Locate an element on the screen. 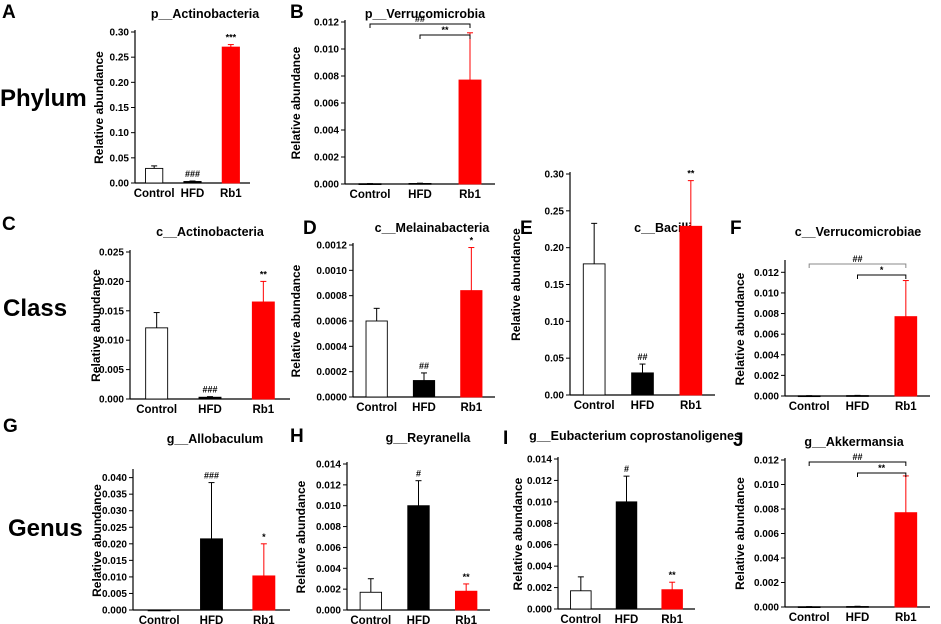  category-label-g-rb1: Rb1 is located at coordinates (264, 619).